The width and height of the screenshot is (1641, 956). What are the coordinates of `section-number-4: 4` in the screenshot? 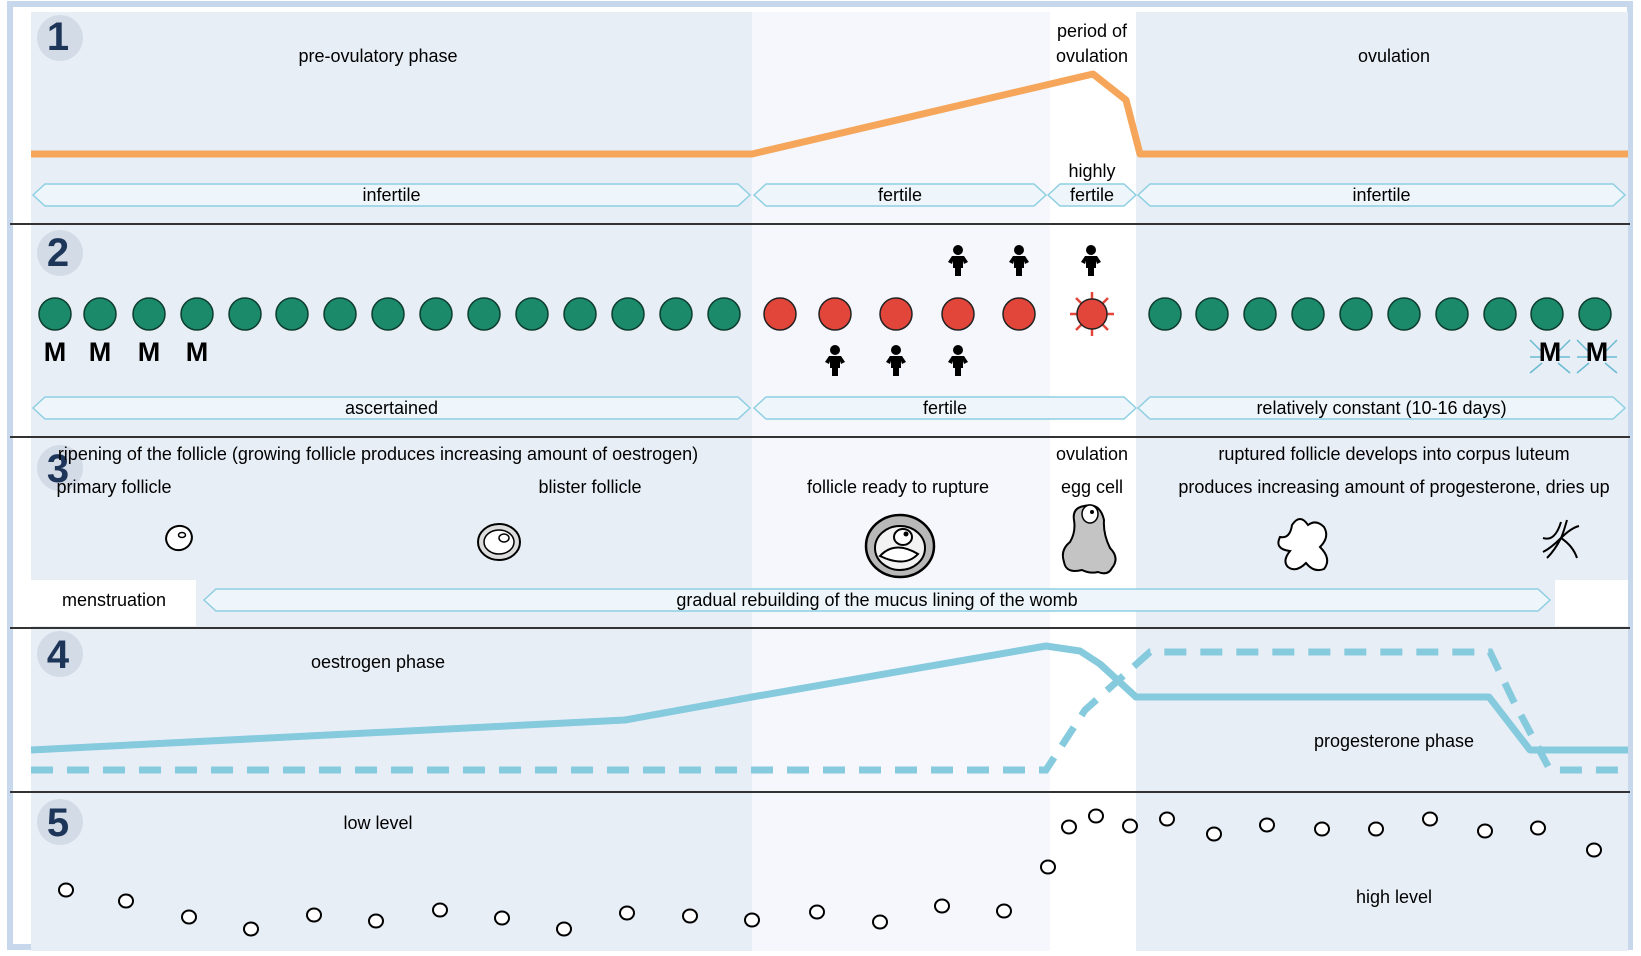 It's located at (58, 655).